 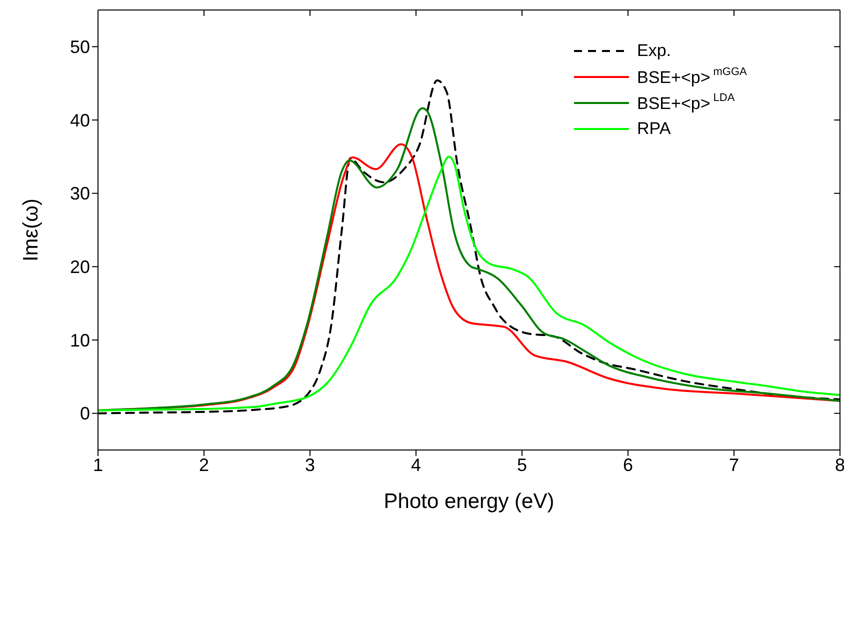 What do you see at coordinates (98, 464) in the screenshot?
I see `x-tick-label: 1` at bounding box center [98, 464].